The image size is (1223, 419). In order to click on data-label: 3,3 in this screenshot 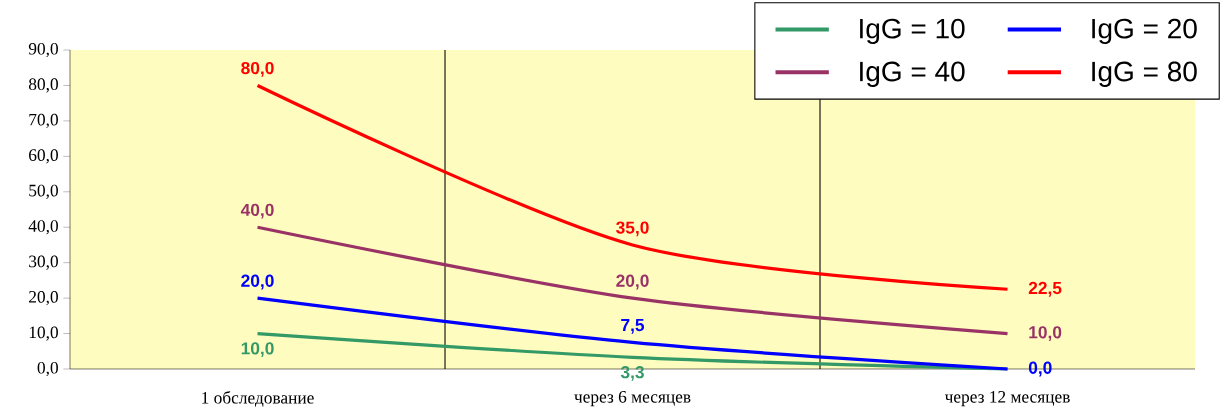, I will do `click(632, 373)`.